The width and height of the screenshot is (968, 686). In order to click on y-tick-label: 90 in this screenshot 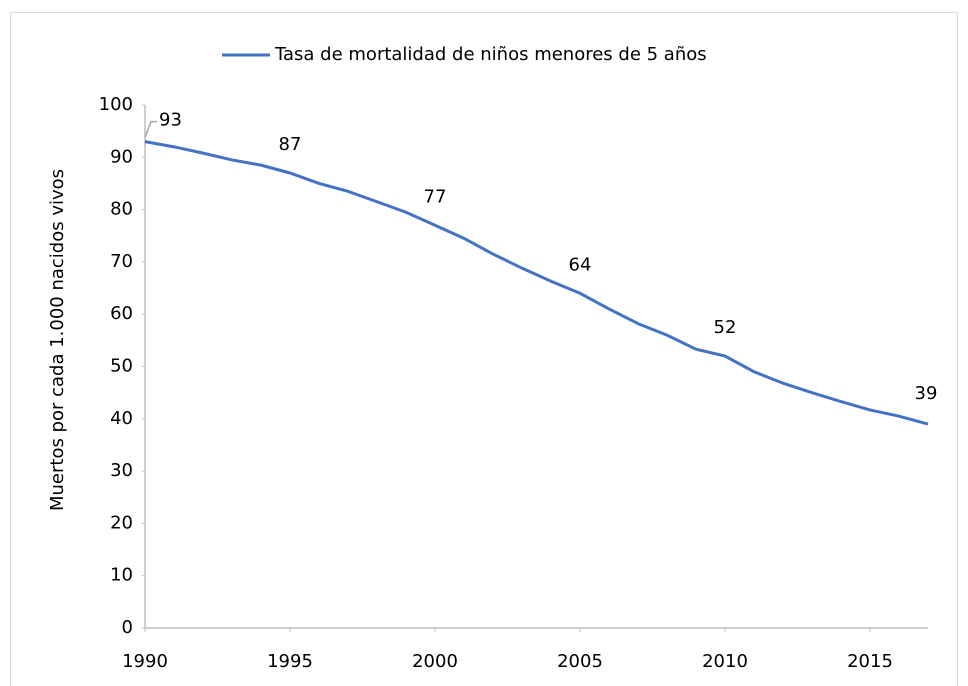, I will do `click(121, 156)`.